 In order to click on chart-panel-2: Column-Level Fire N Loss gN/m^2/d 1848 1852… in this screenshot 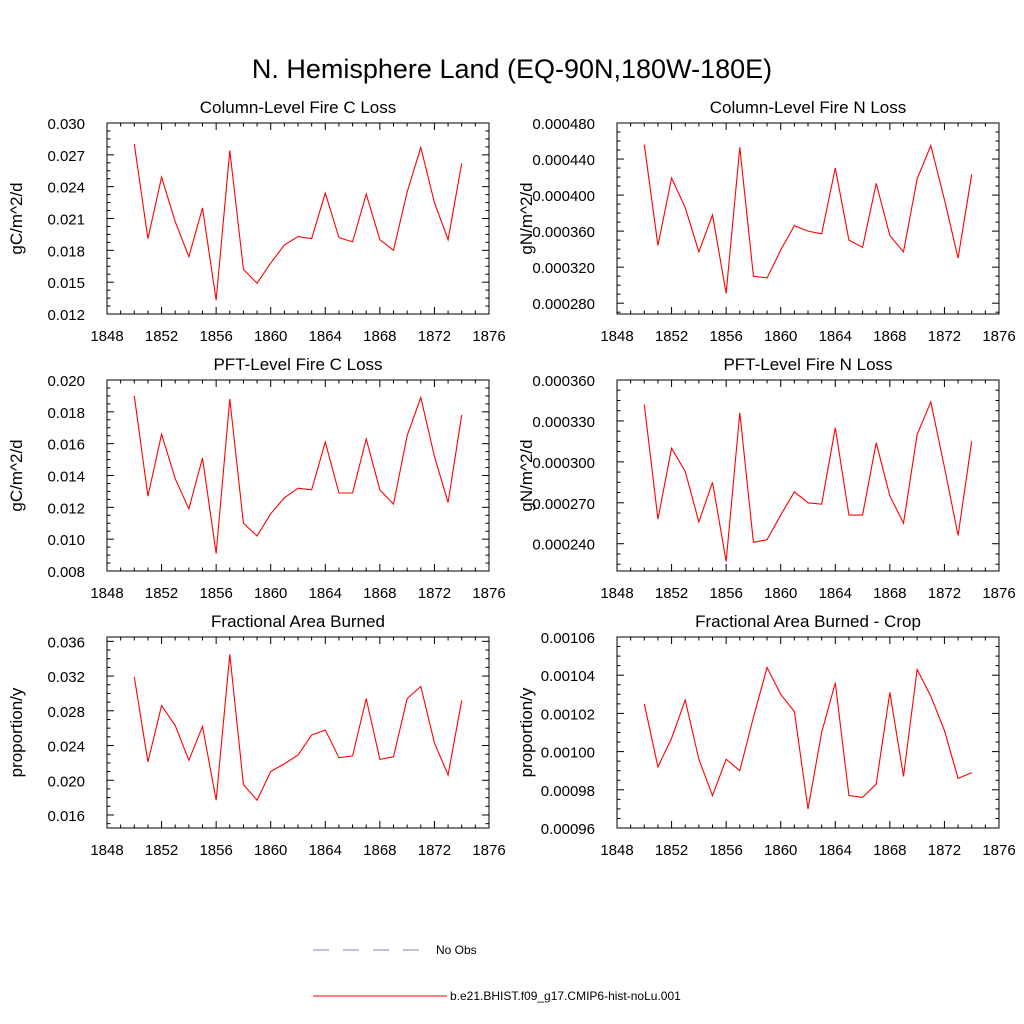, I will do `click(766, 221)`.